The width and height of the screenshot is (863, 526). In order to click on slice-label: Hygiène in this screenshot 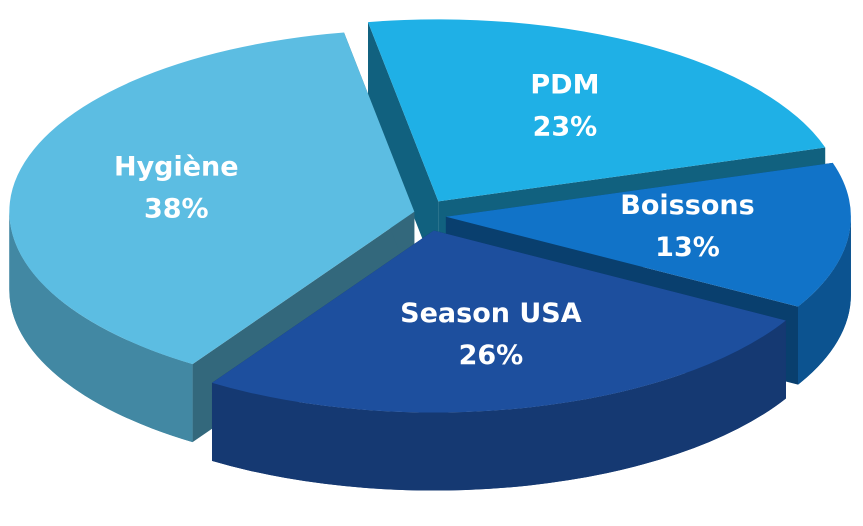, I will do `click(176, 166)`.